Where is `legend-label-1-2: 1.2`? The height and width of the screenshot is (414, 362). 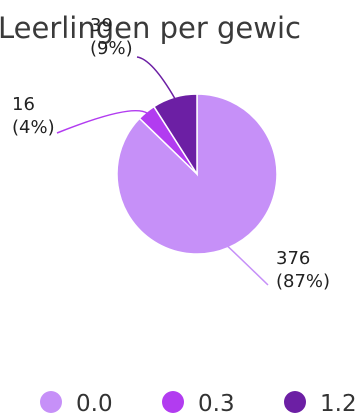
legend-label-1-2: 1.2 is located at coordinates (338, 402).